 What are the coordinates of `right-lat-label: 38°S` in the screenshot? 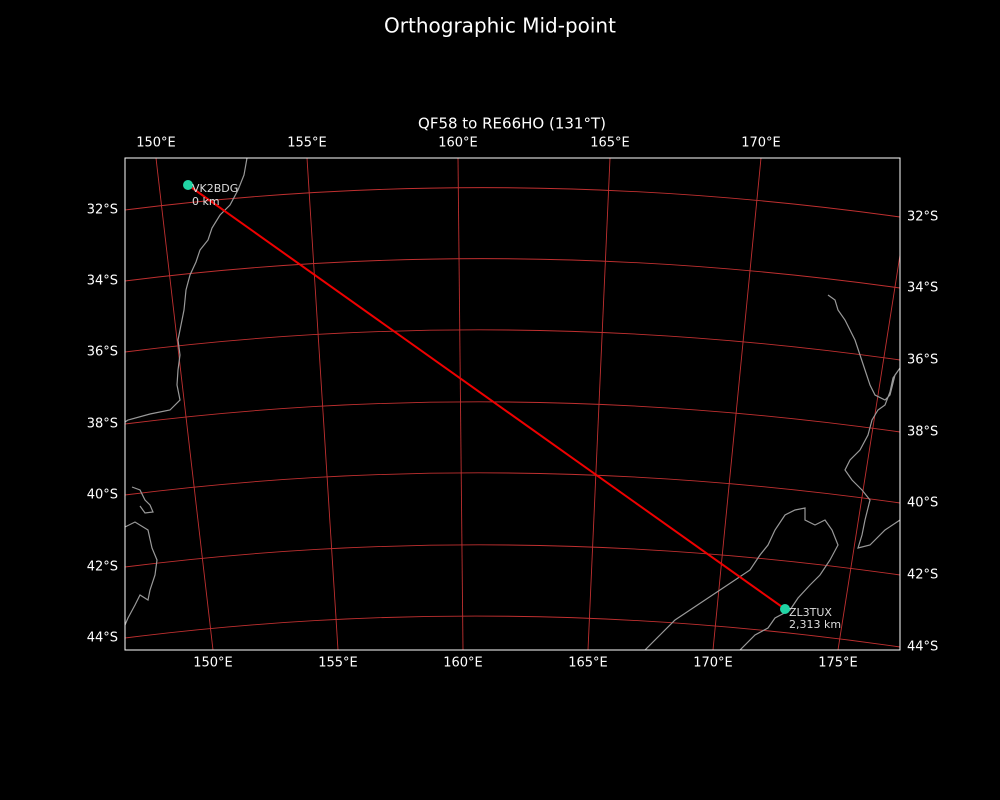 It's located at (922, 432).